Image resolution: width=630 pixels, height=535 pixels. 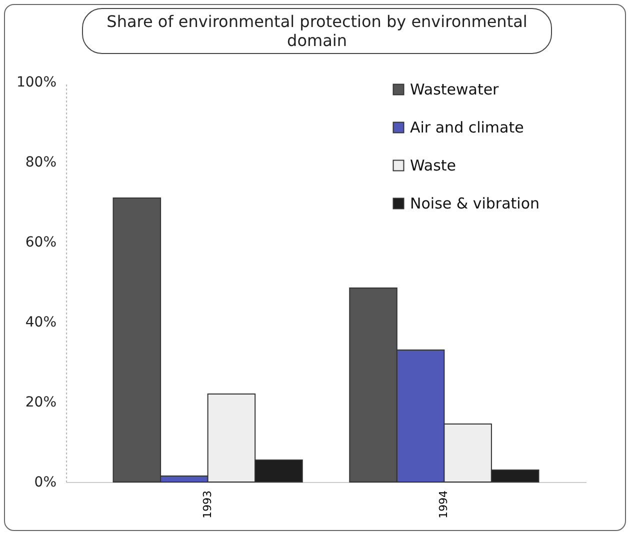 I want to click on y-tick-label: 100%, so click(x=36, y=82).